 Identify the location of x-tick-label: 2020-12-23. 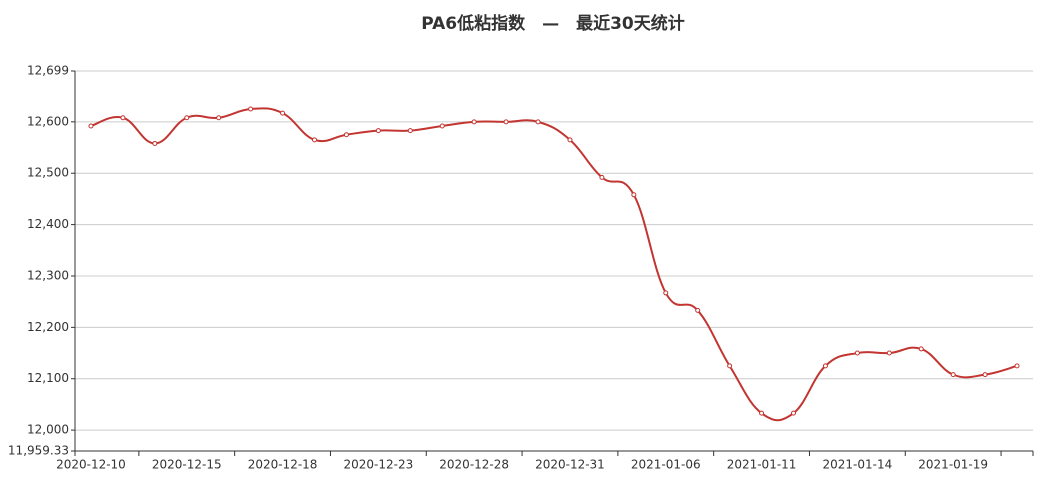
(378, 465).